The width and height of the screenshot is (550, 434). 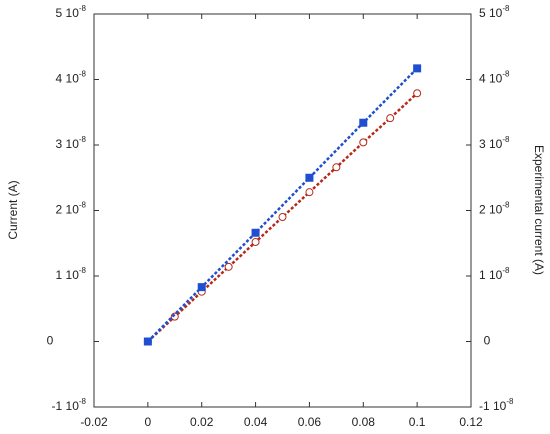 I want to click on y2-tick-label: 5 10-8, so click(x=494, y=12).